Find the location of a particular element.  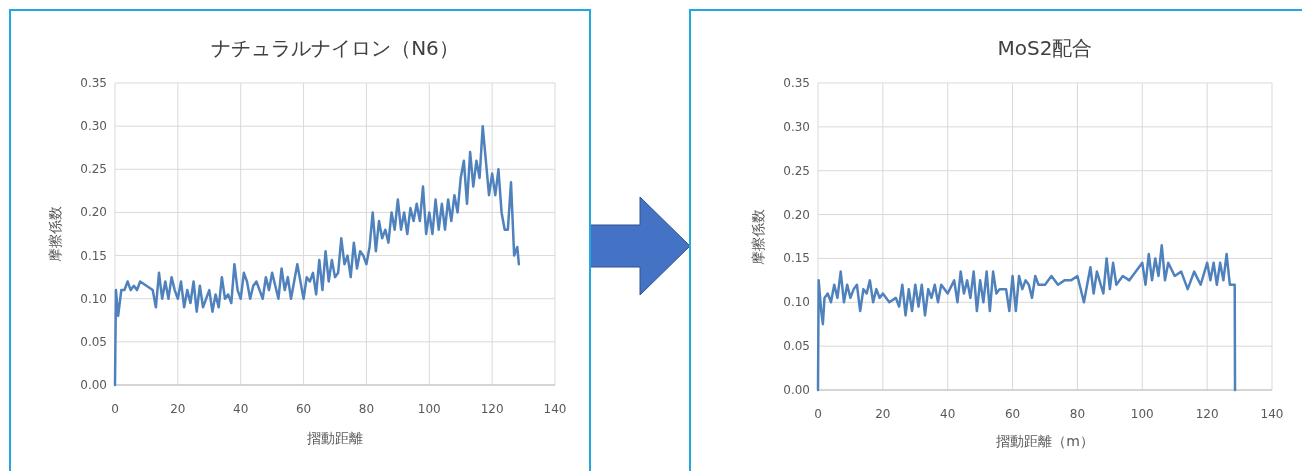

chart-title: ナチュラルナイロン（N6） is located at coordinates (335, 48).